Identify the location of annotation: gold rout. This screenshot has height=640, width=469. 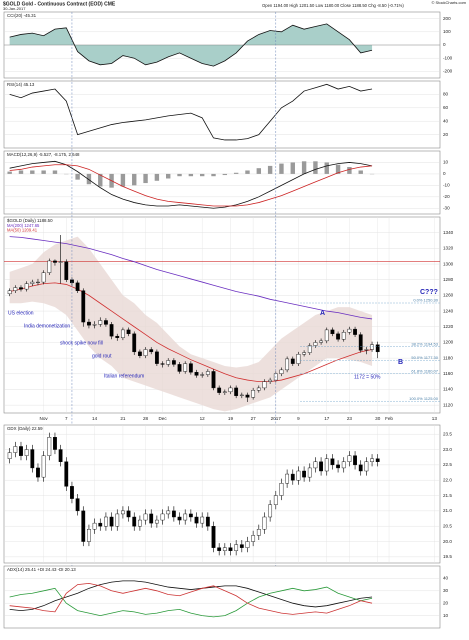
(102, 356).